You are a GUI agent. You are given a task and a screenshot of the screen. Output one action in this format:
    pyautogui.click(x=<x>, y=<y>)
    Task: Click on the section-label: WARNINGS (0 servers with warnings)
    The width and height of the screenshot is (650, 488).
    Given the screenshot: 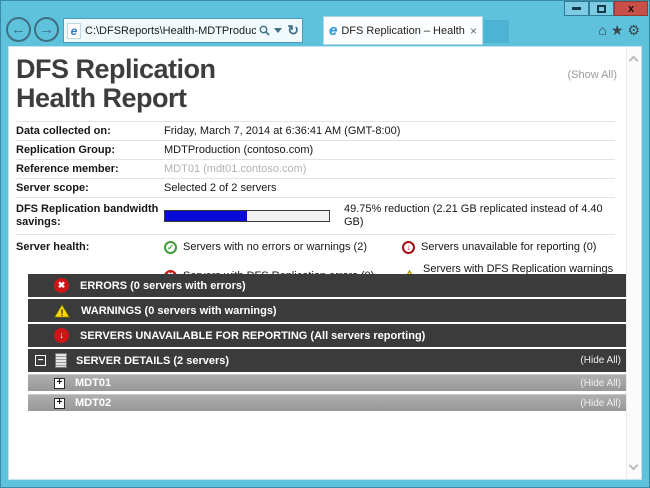 What is the action you would take?
    pyautogui.click(x=179, y=310)
    